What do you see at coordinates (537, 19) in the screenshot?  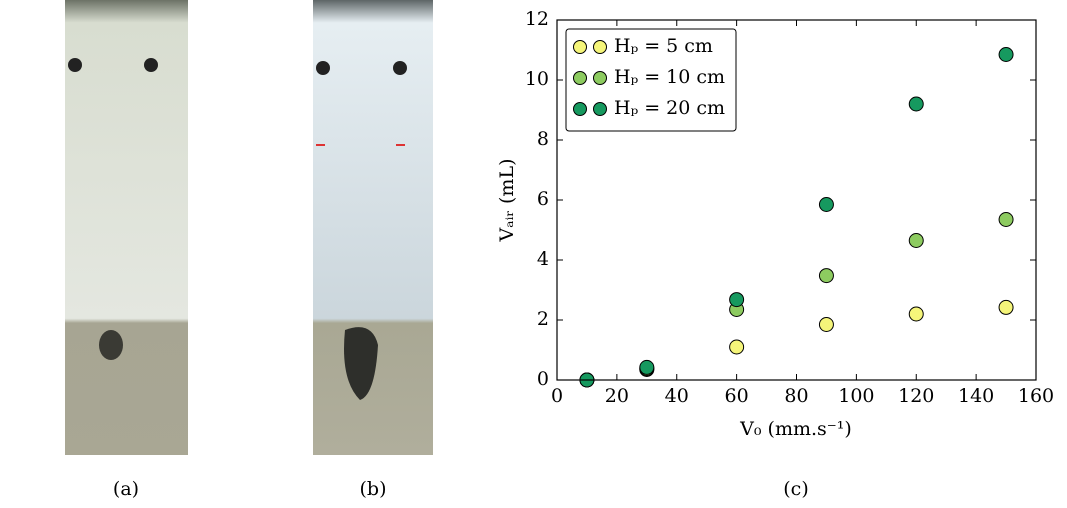 I see `y-tick-label: 12` at bounding box center [537, 19].